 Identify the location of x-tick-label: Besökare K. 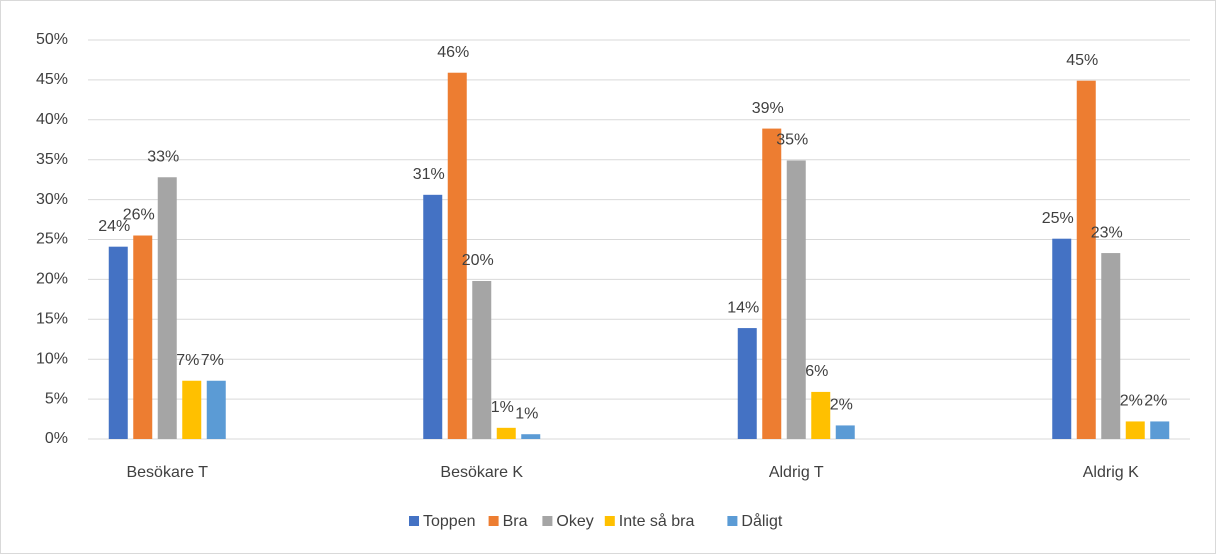
(481, 472).